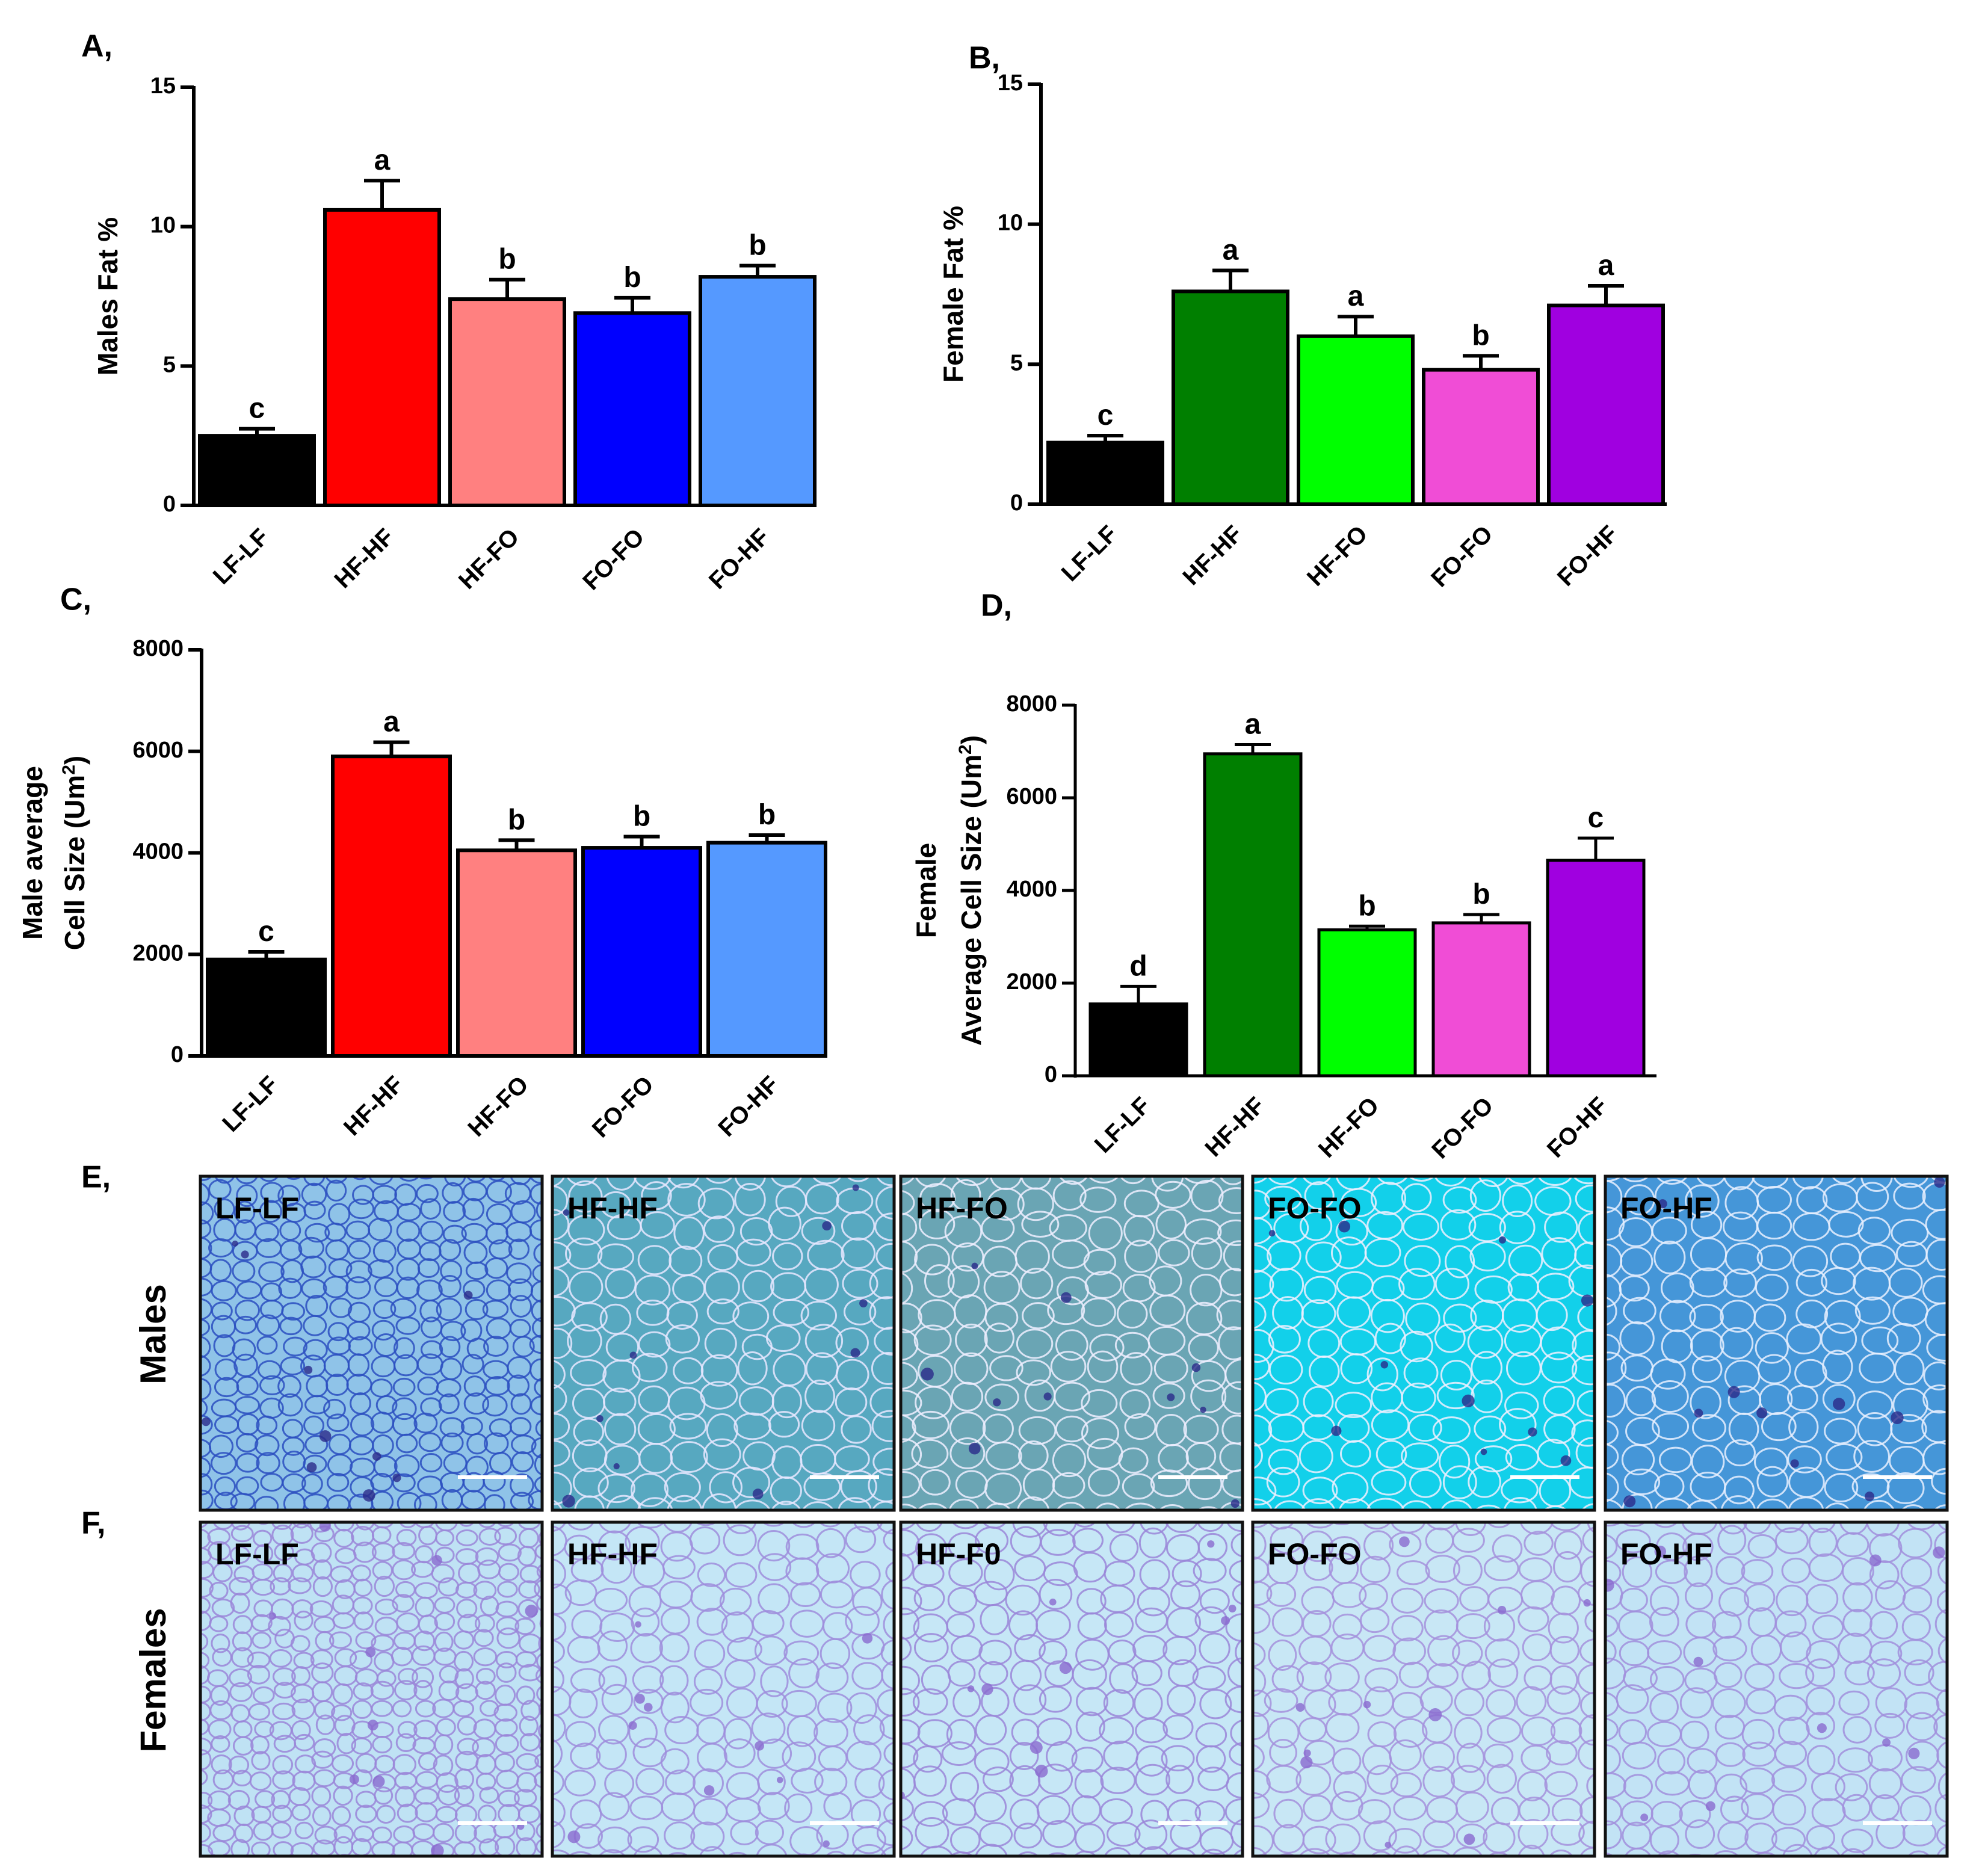 The width and height of the screenshot is (1979, 1876). Describe the element at coordinates (1315, 1554) in the screenshot. I see `micrograph-label: FO-FO` at that location.